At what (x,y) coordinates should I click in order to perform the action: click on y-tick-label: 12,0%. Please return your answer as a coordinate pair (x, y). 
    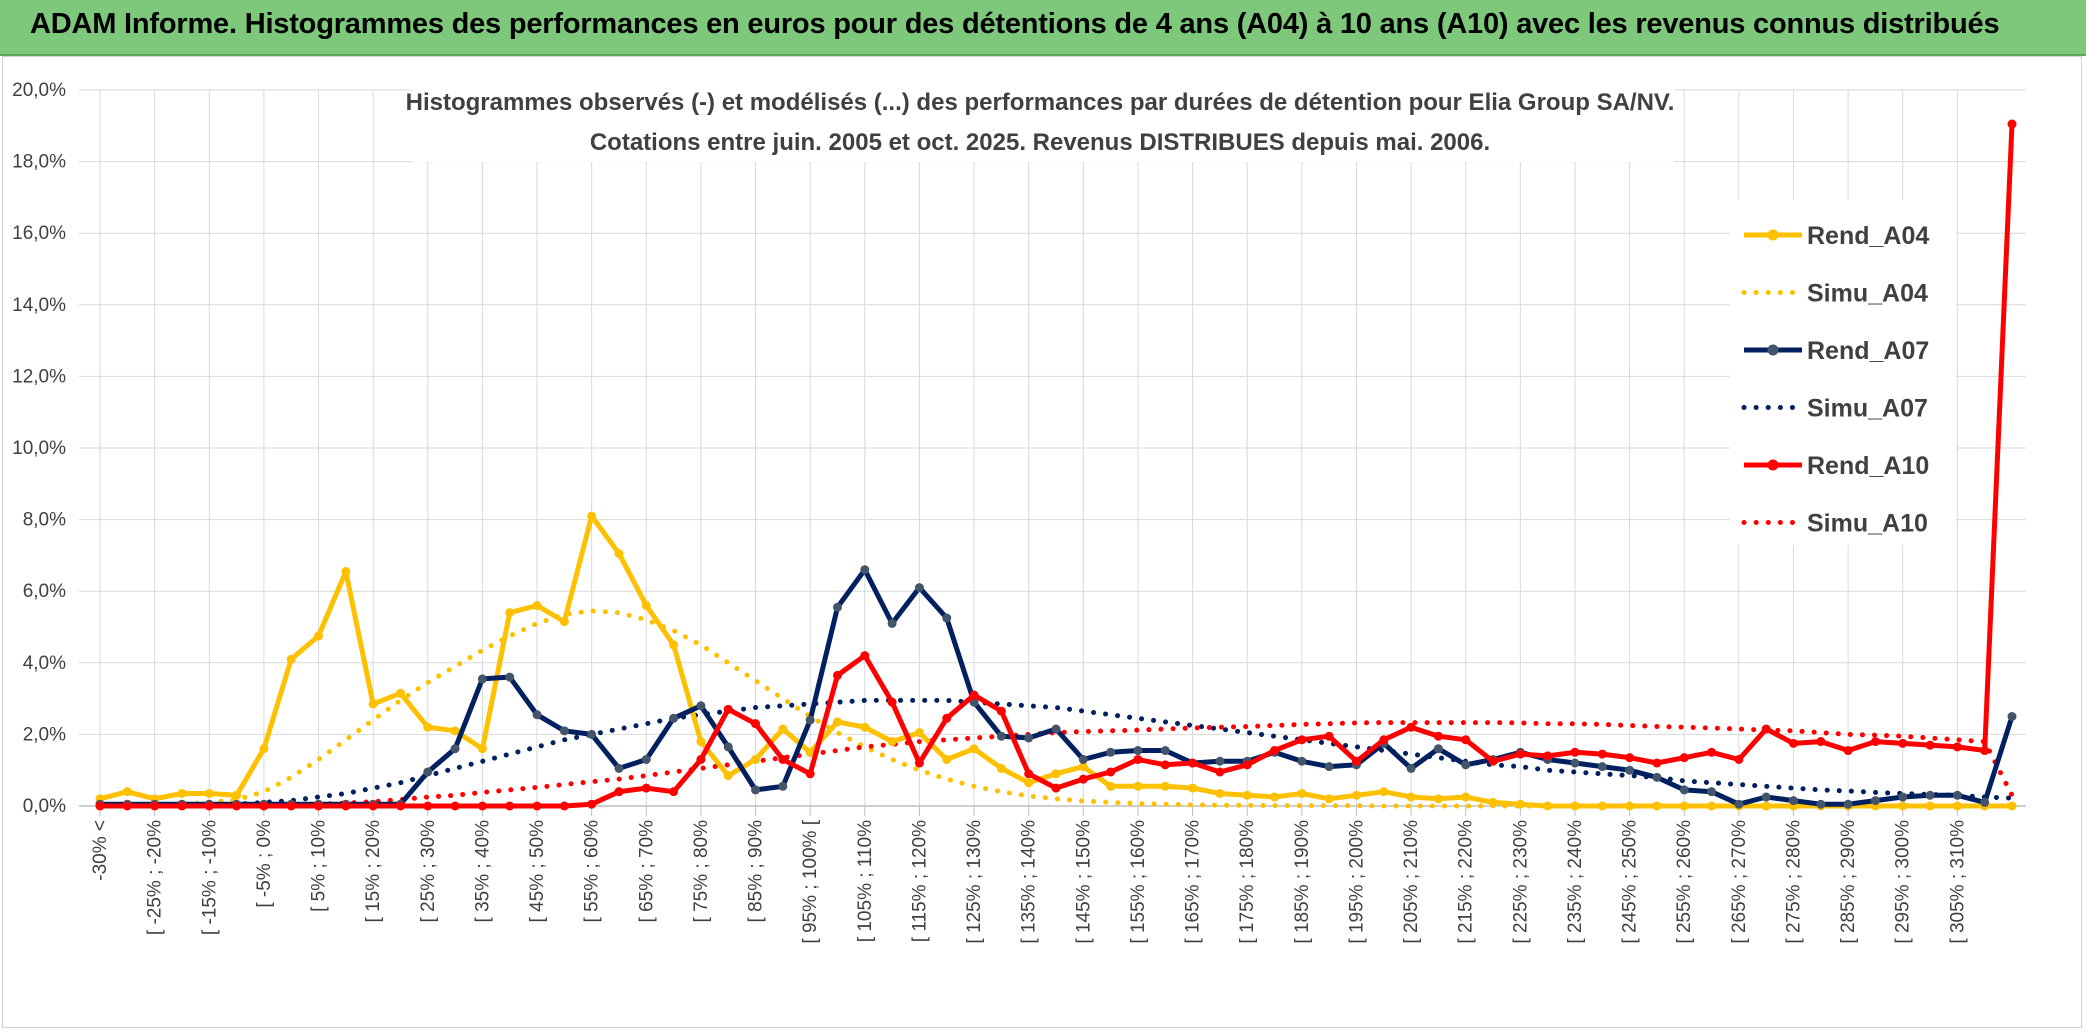
    Looking at the image, I should click on (39, 376).